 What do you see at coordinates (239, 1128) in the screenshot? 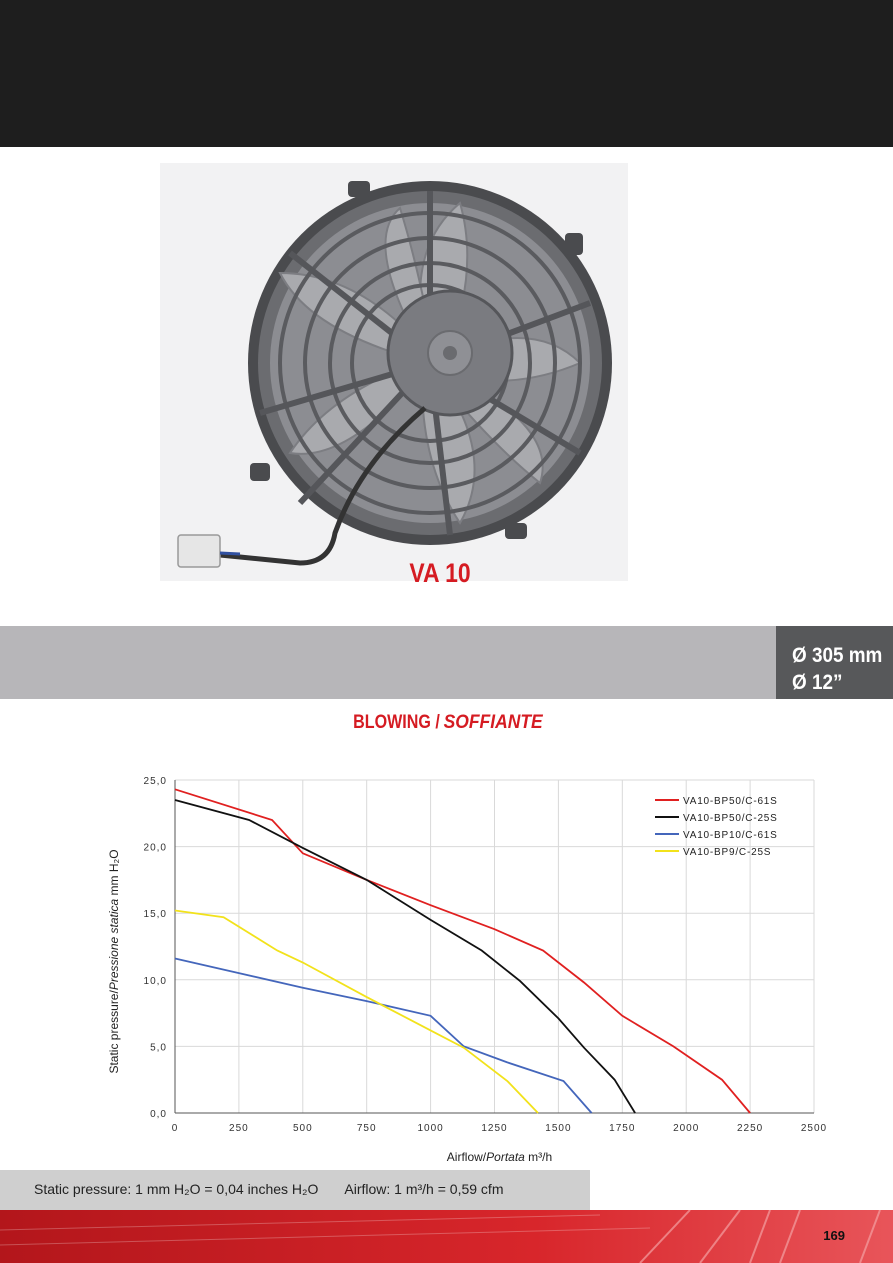
I see `x-tick-label: 250` at bounding box center [239, 1128].